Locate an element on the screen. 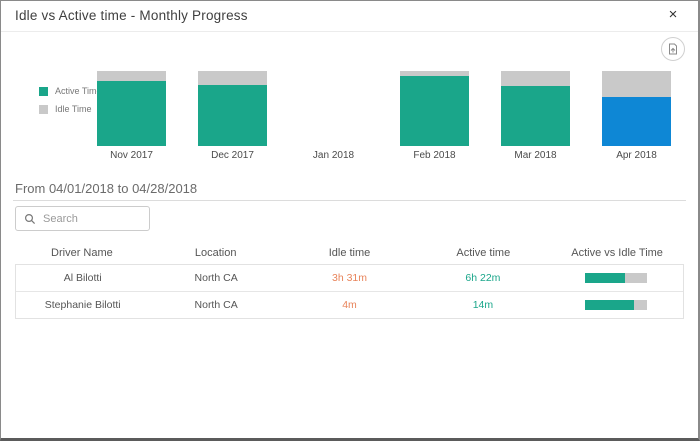 The height and width of the screenshot is (441, 700). cell-idle-time: 3h 31m is located at coordinates (350, 278).